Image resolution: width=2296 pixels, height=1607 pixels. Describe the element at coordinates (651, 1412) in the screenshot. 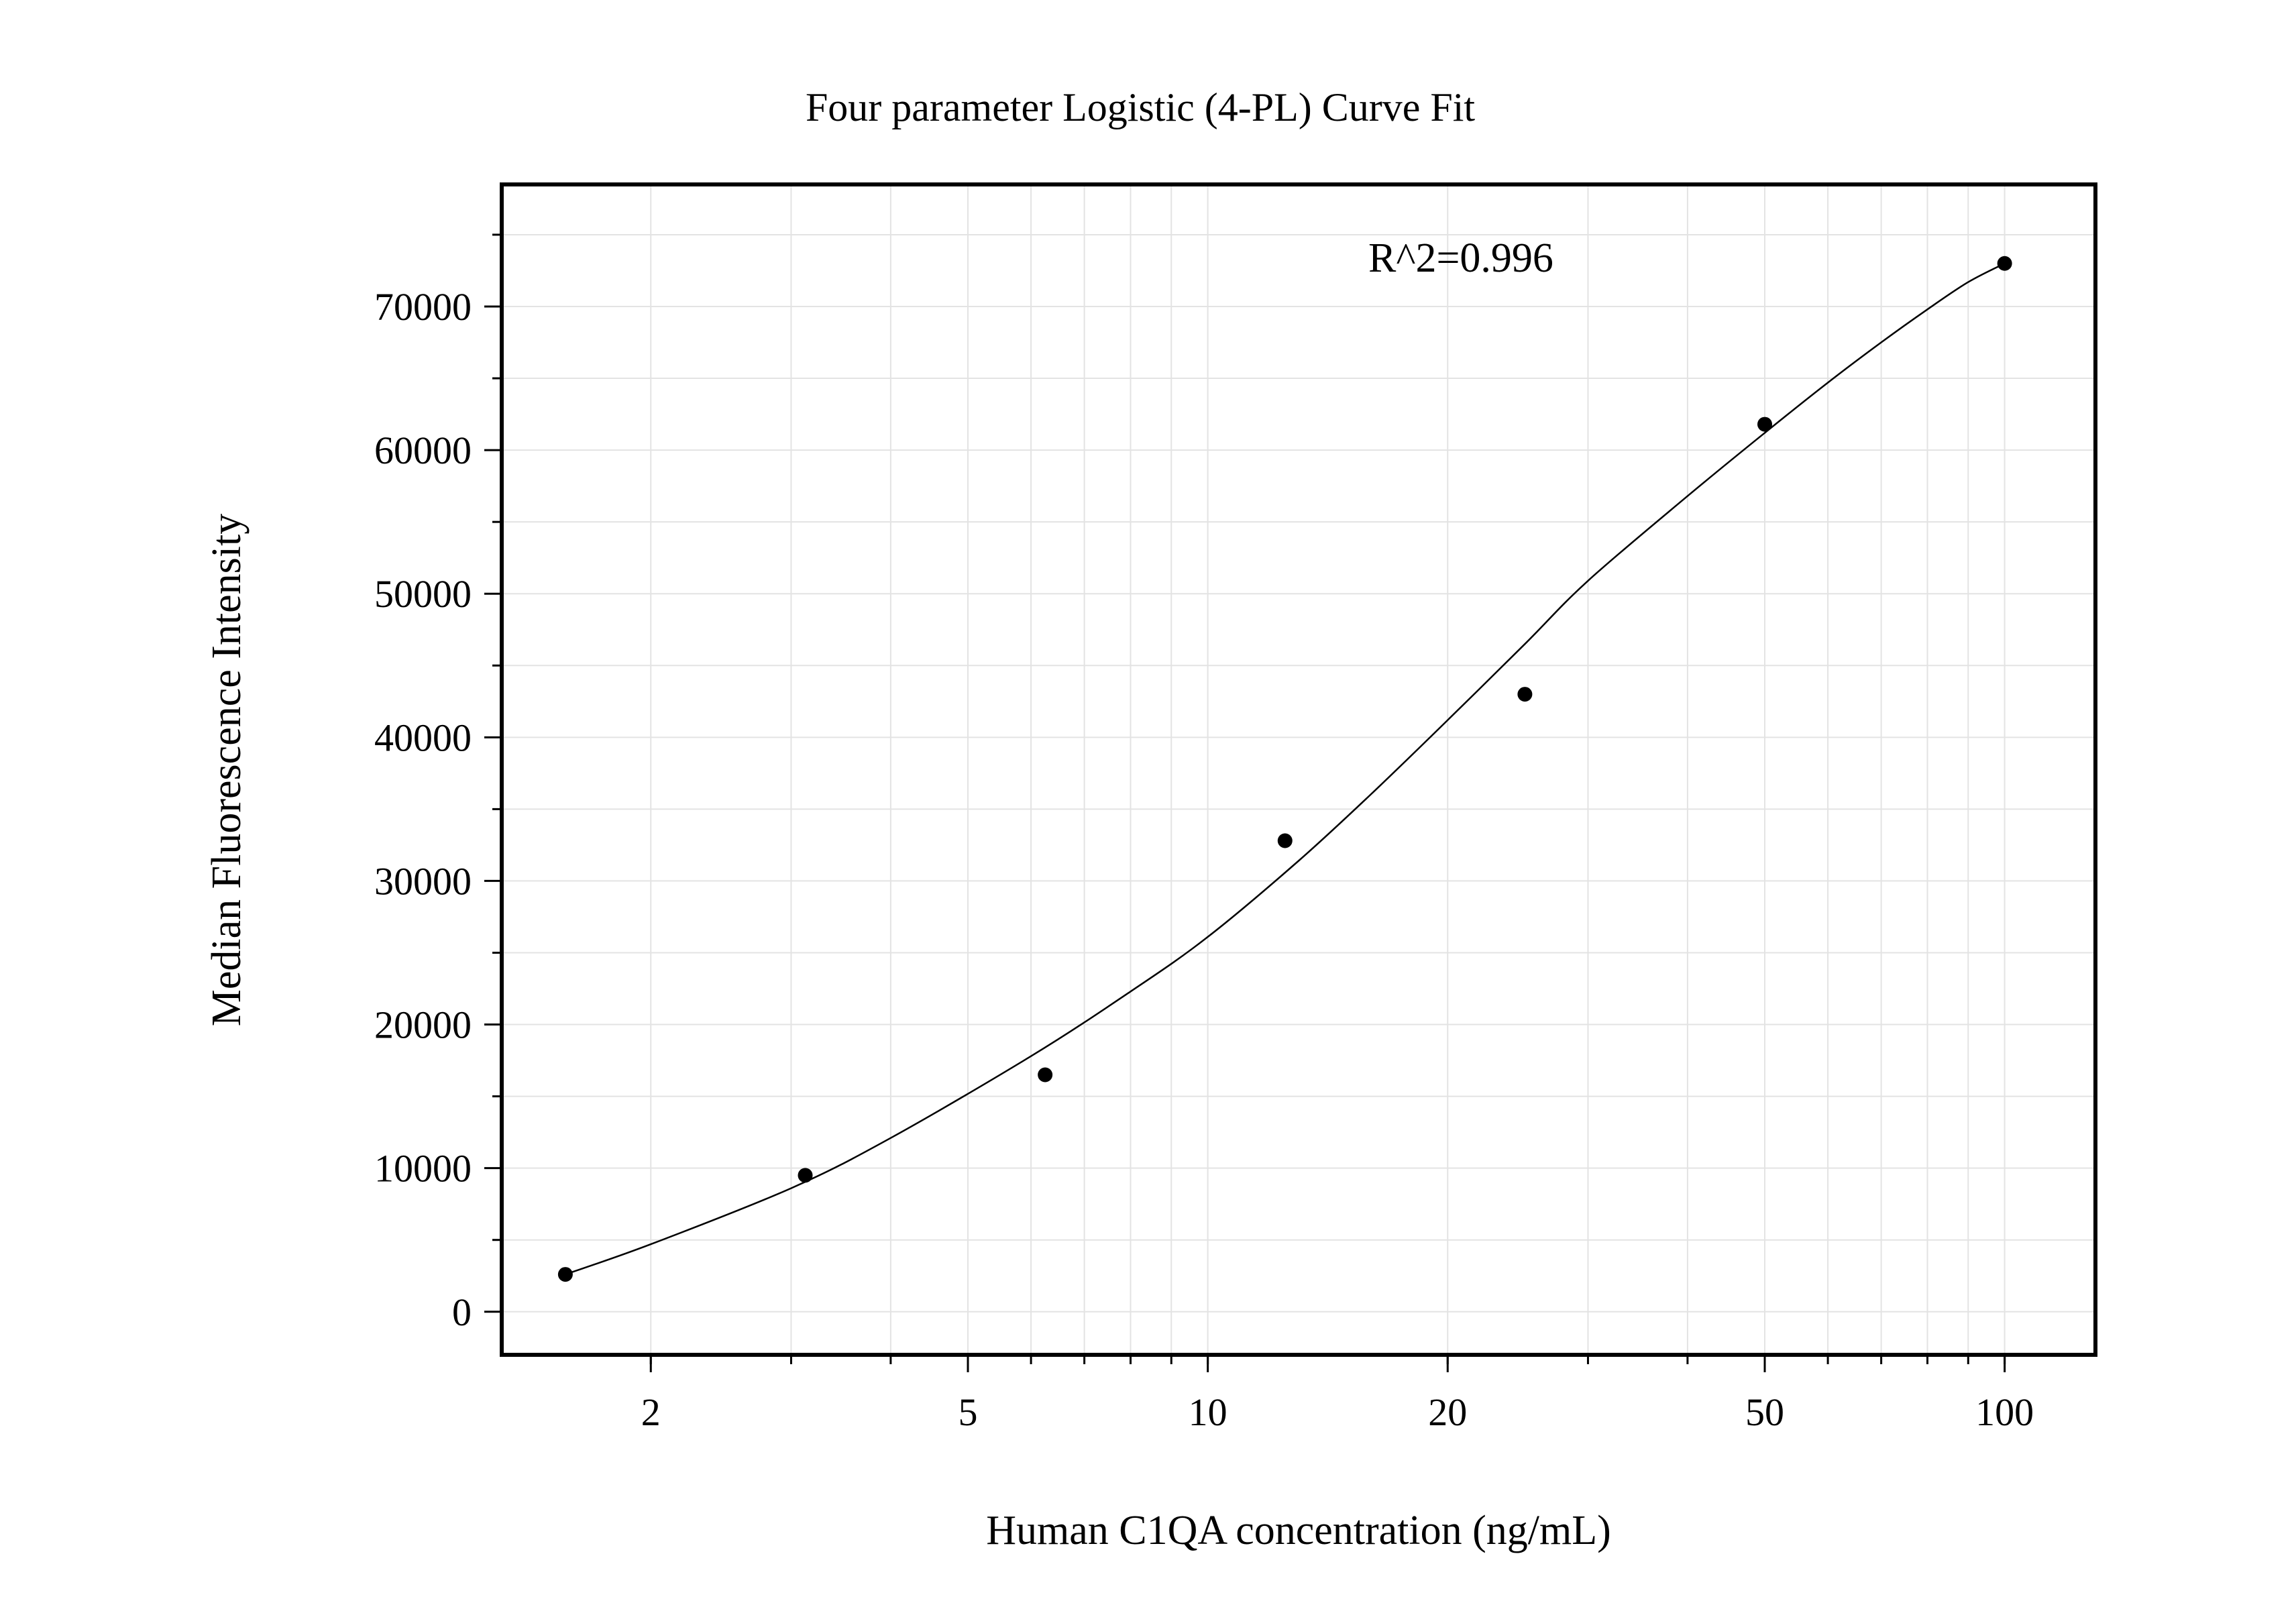

I see `x-tick-label: 2` at that location.